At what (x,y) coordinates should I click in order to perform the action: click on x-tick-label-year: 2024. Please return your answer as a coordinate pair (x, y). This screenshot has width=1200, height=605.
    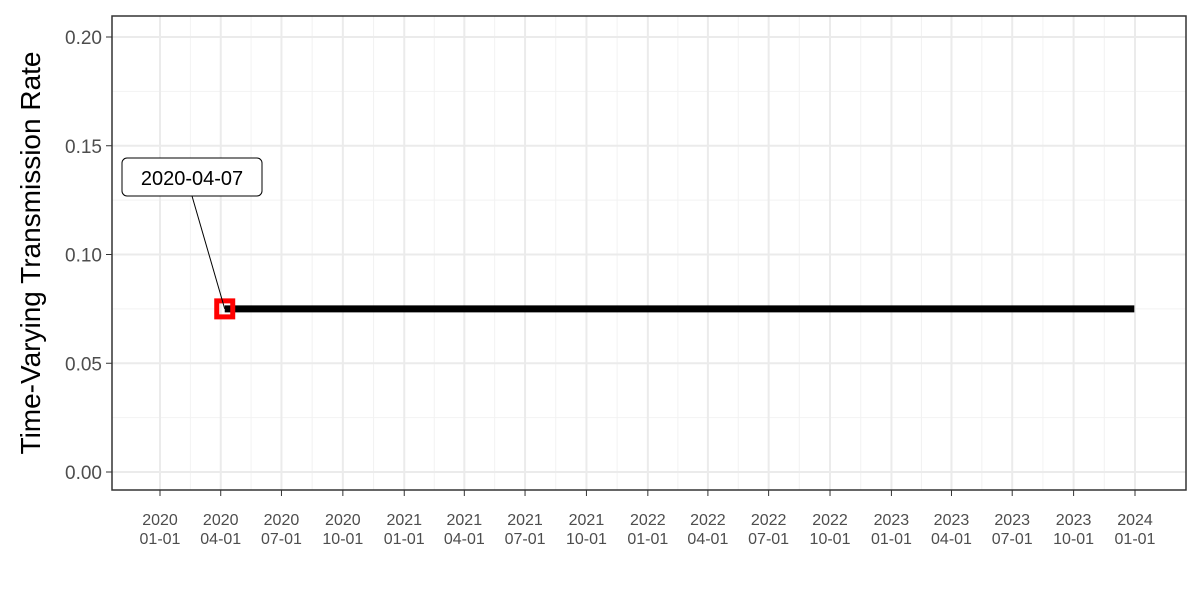
    Looking at the image, I should click on (1135, 520).